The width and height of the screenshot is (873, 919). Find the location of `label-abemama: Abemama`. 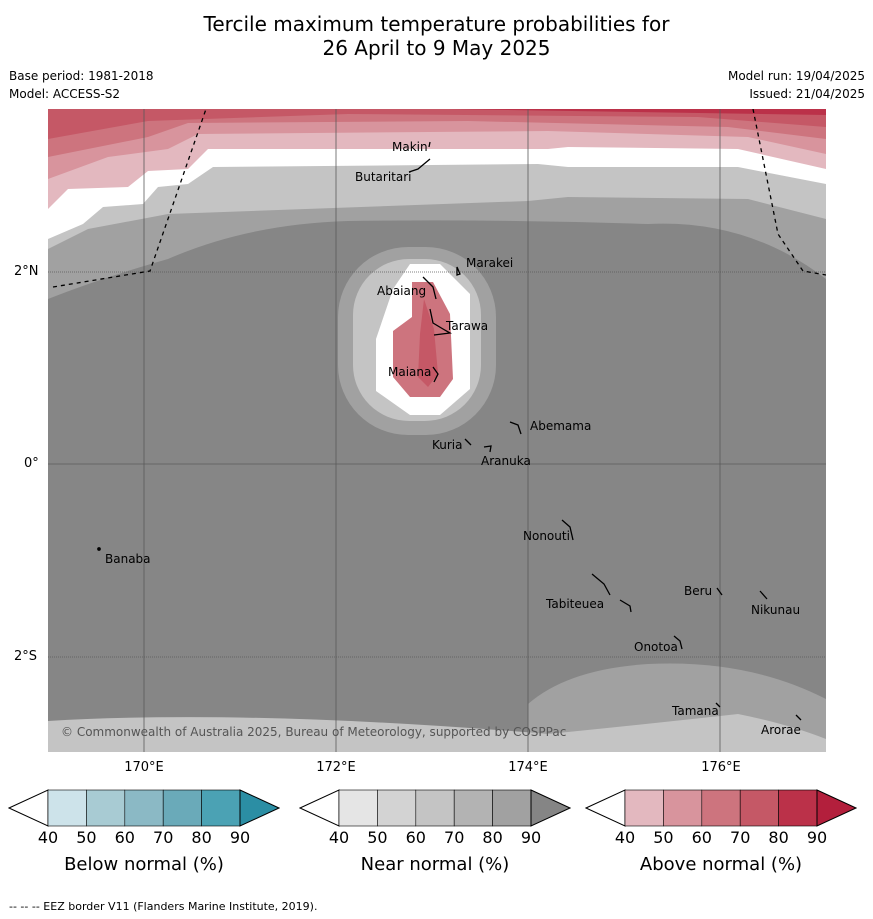

label-abemama: Abemama is located at coordinates (560, 426).